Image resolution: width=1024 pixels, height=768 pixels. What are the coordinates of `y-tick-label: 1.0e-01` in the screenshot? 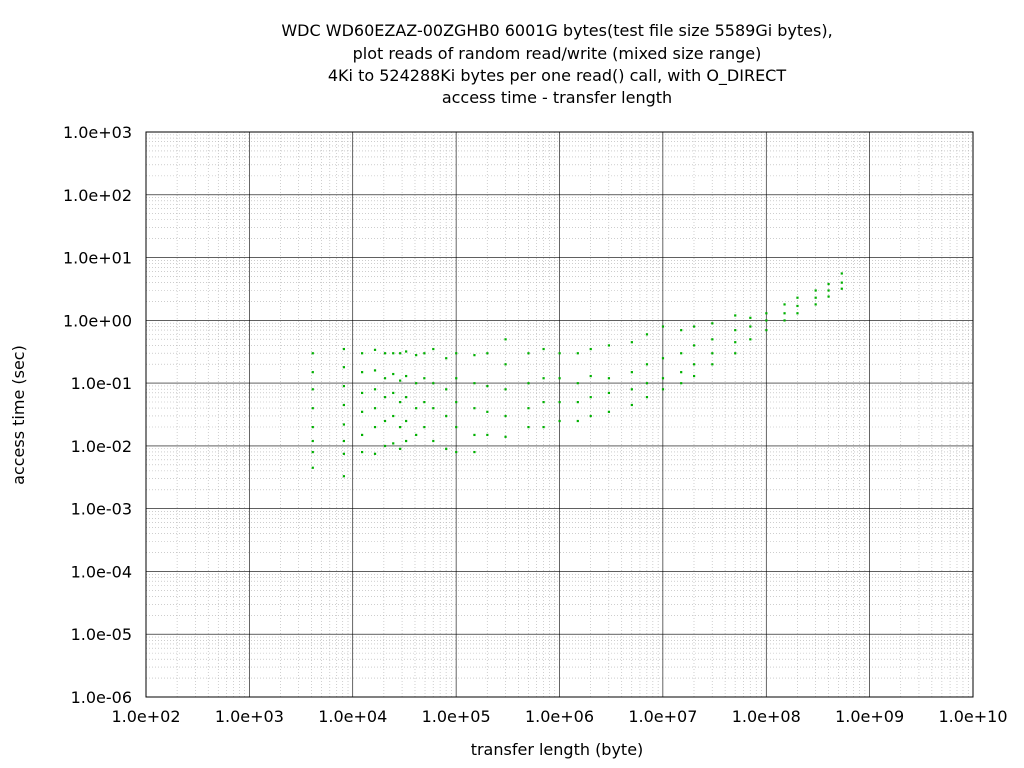 It's located at (101, 383).